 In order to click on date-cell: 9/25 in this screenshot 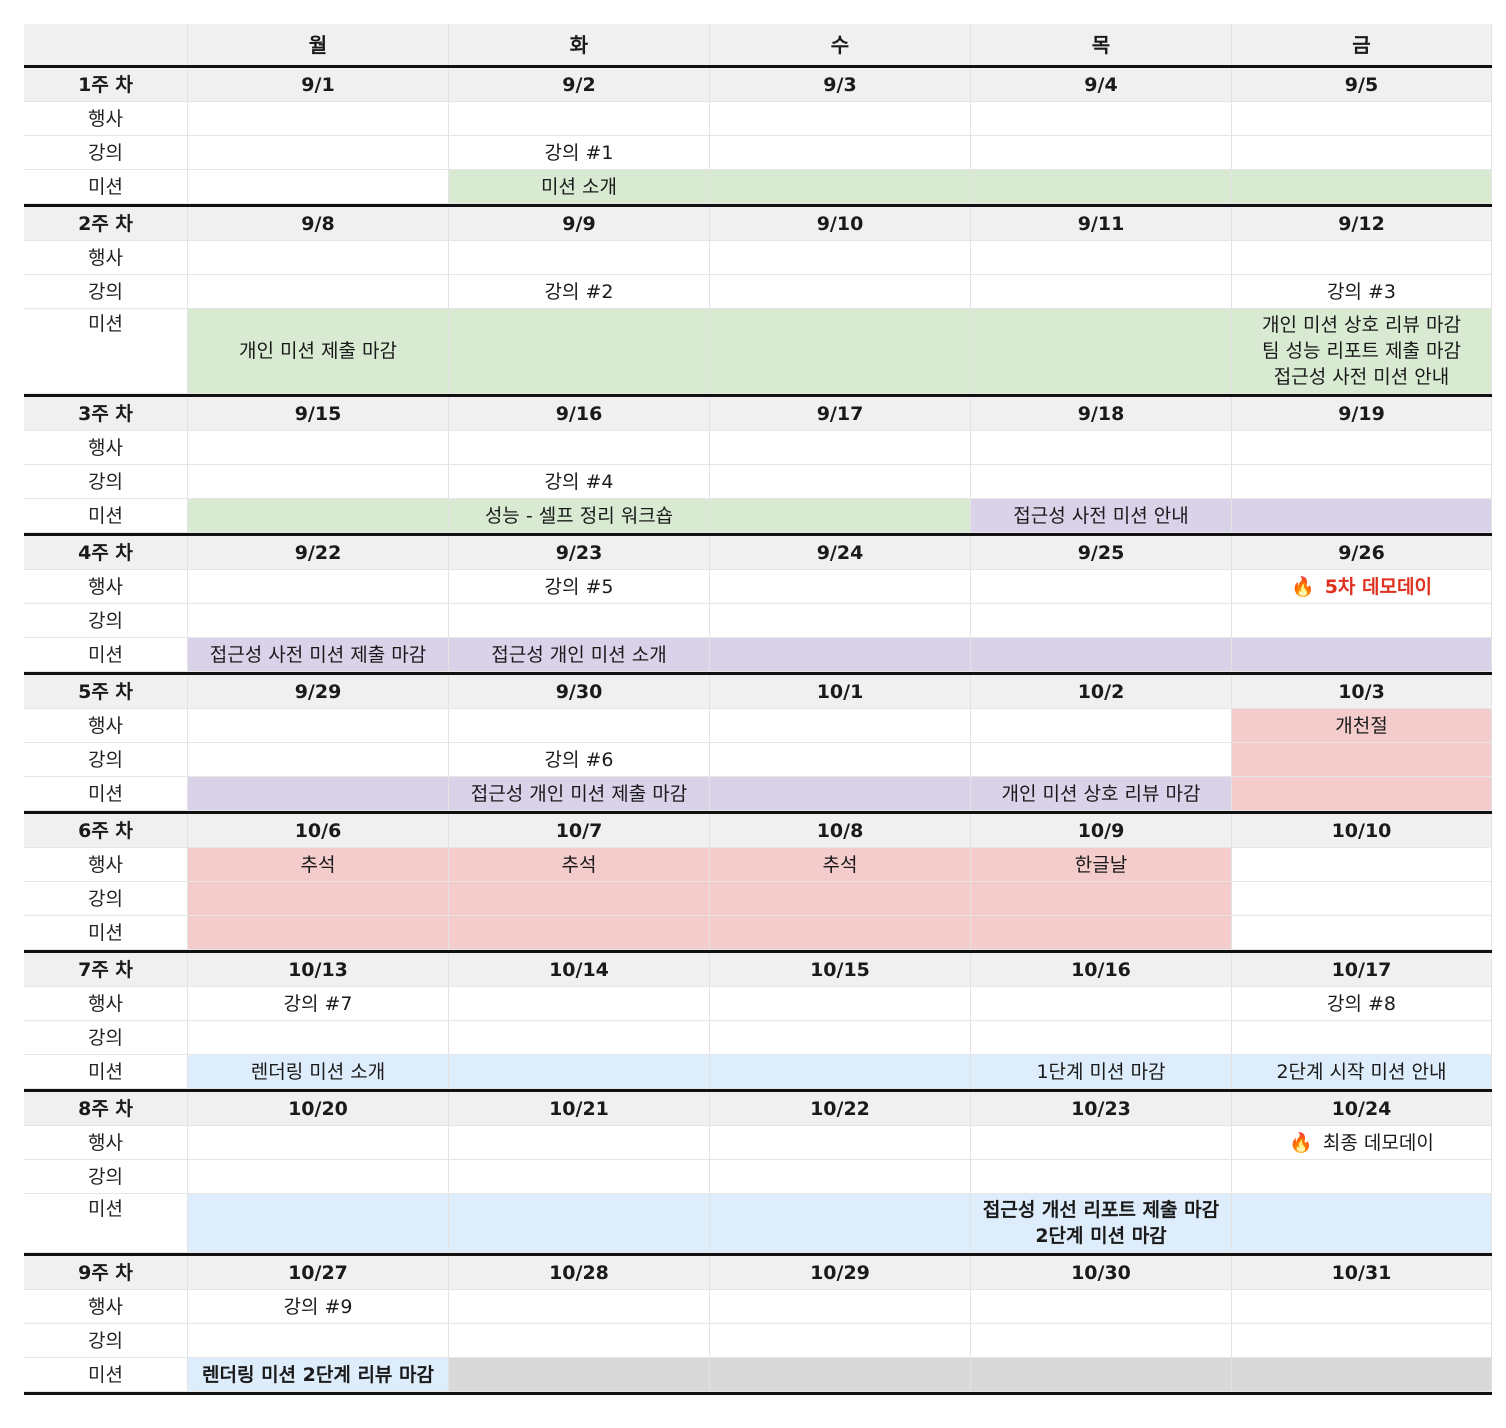, I will do `click(1101, 553)`.